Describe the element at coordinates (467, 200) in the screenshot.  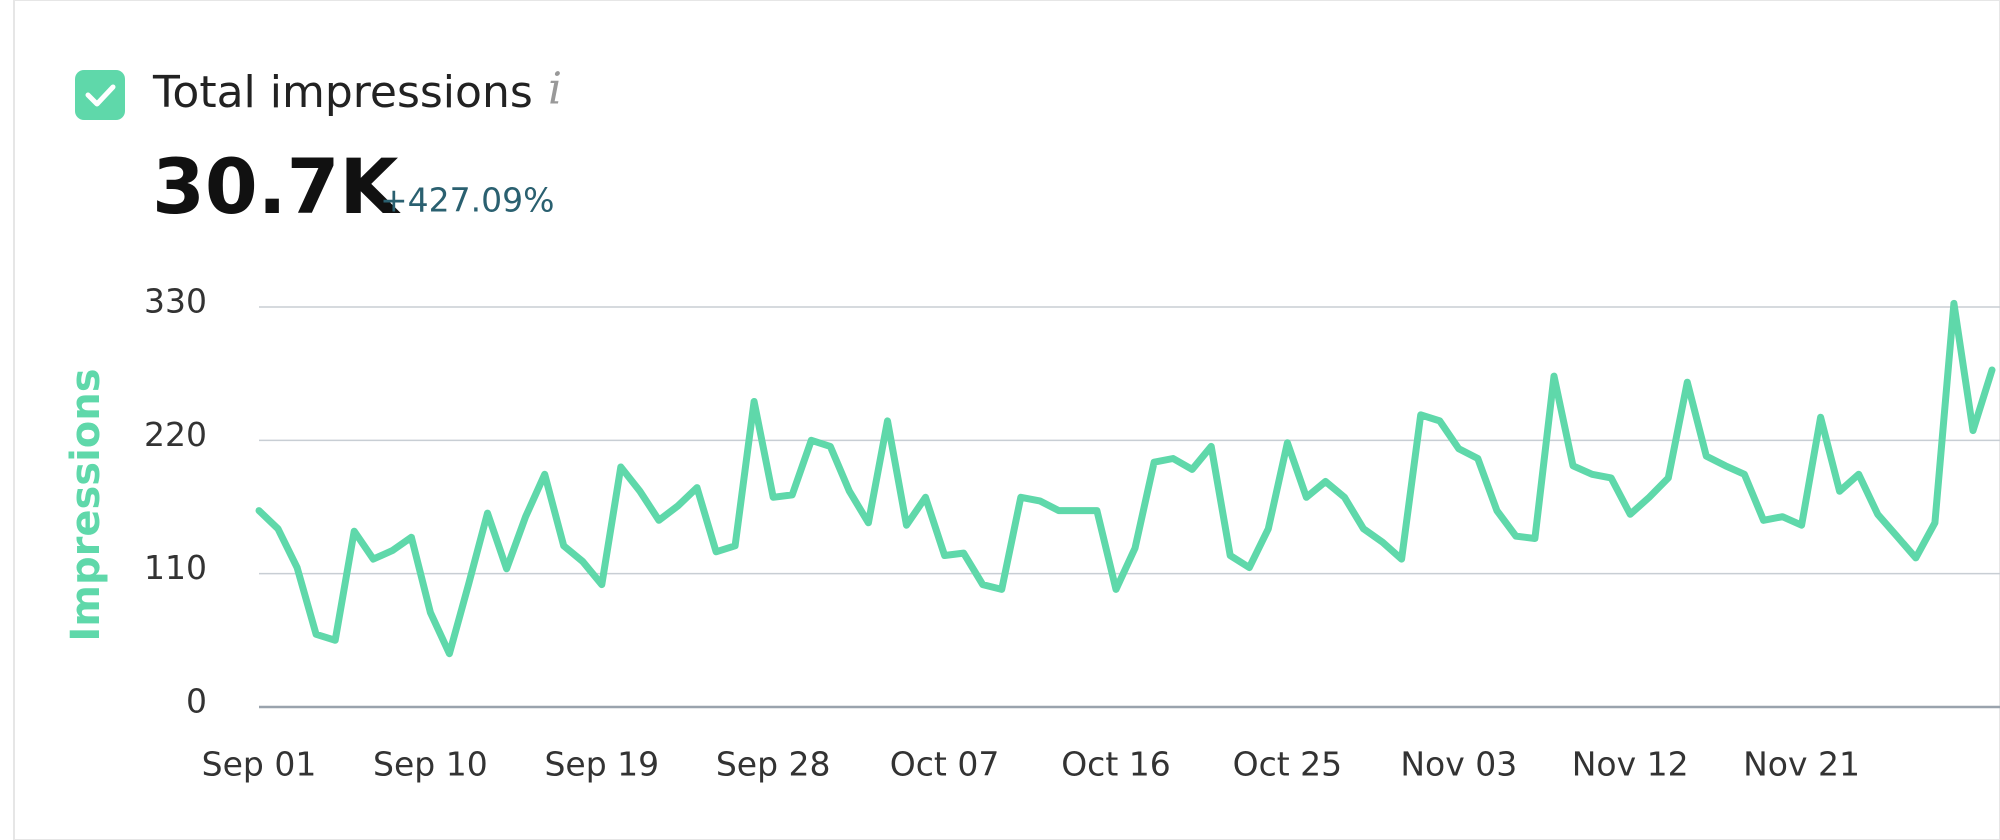
I see `metric-change: +427.09%` at that location.